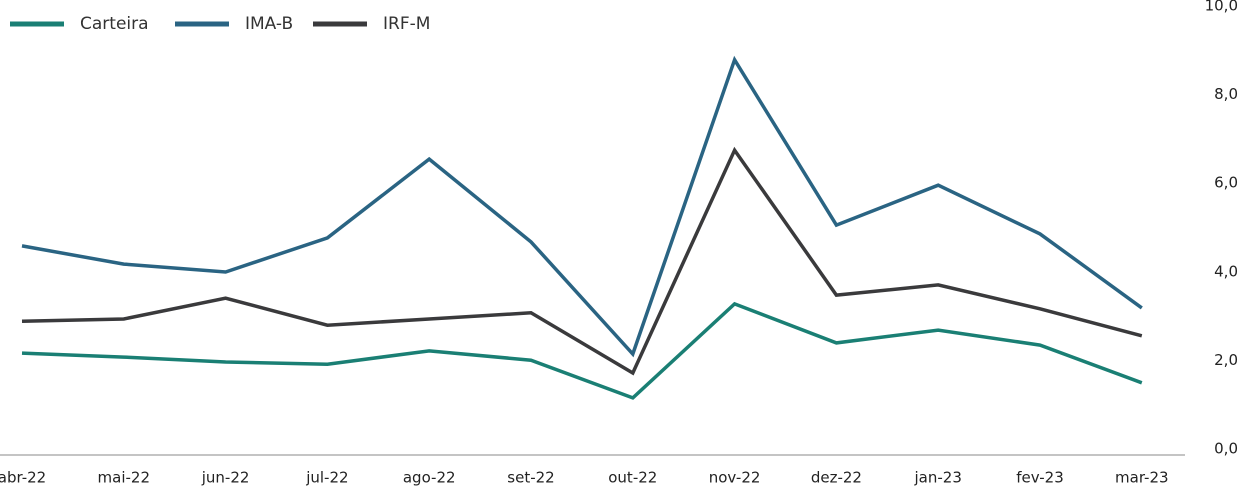 Image resolution: width=1238 pixels, height=488 pixels. What do you see at coordinates (1221, 7) in the screenshot?
I see `y-tick-label: 10,0` at bounding box center [1221, 7].